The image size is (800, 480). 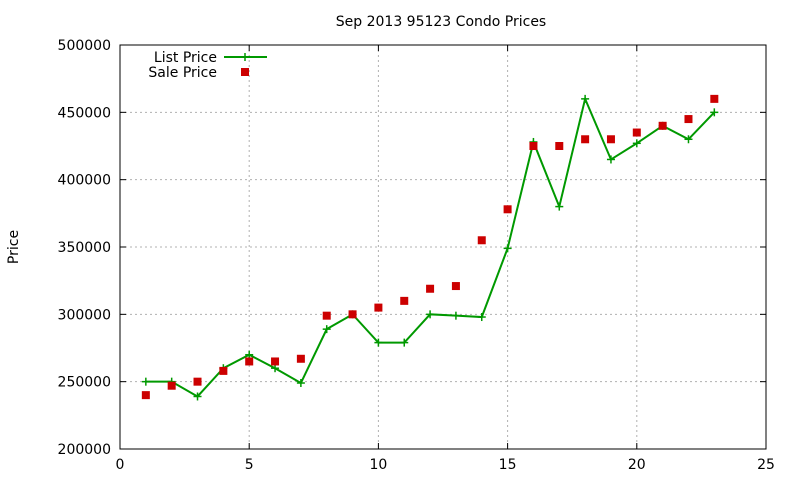 What do you see at coordinates (84, 315) in the screenshot?
I see `y-tick-label: 300000` at bounding box center [84, 315].